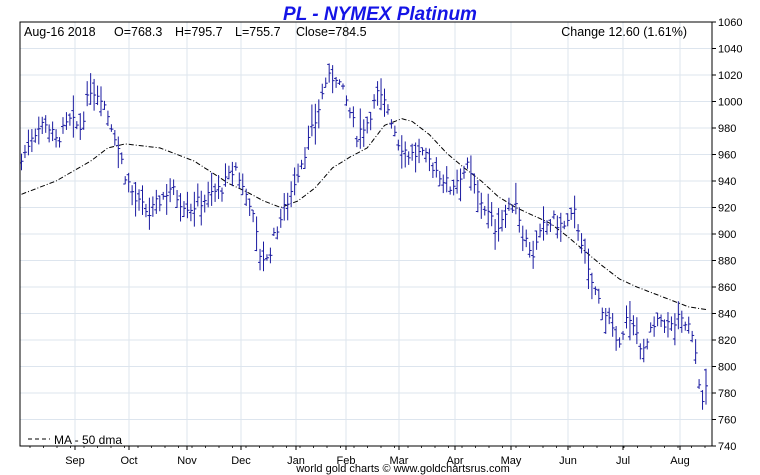 The image size is (760, 475). Describe the element at coordinates (727, 315) in the screenshot. I see `y-tick-label: 840` at that location.